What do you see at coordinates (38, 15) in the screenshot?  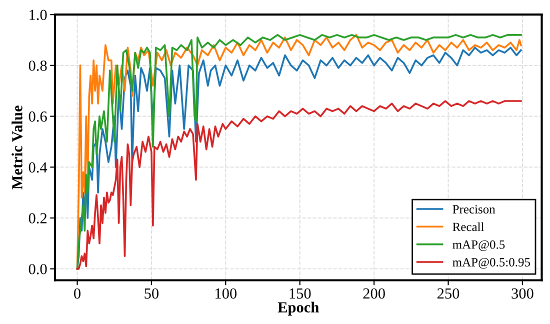 I see `y-tick-label: 1.0` at bounding box center [38, 15].